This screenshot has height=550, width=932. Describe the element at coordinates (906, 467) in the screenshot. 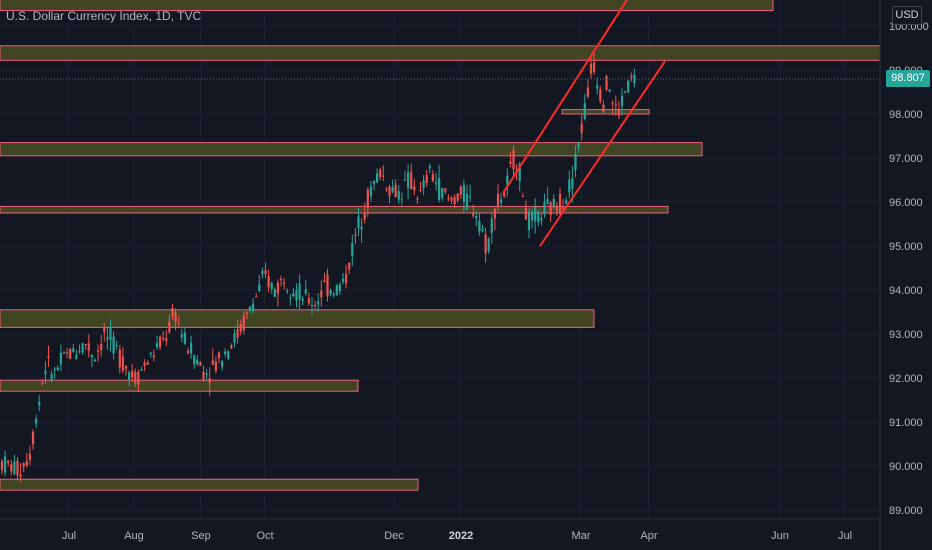

I see `y-tick-label: 90.000` at that location.